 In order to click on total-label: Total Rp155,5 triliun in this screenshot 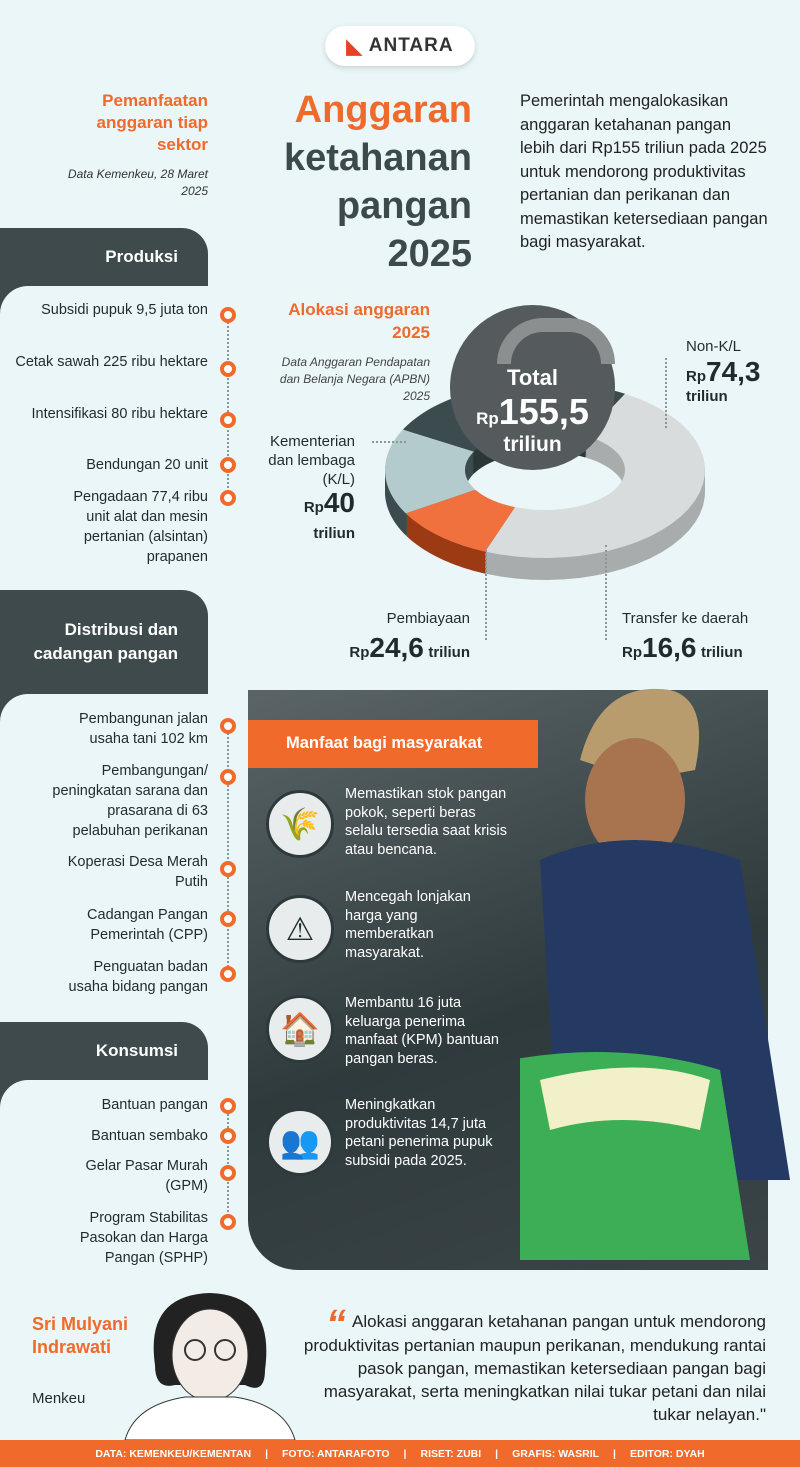, I will do `click(532, 411)`.